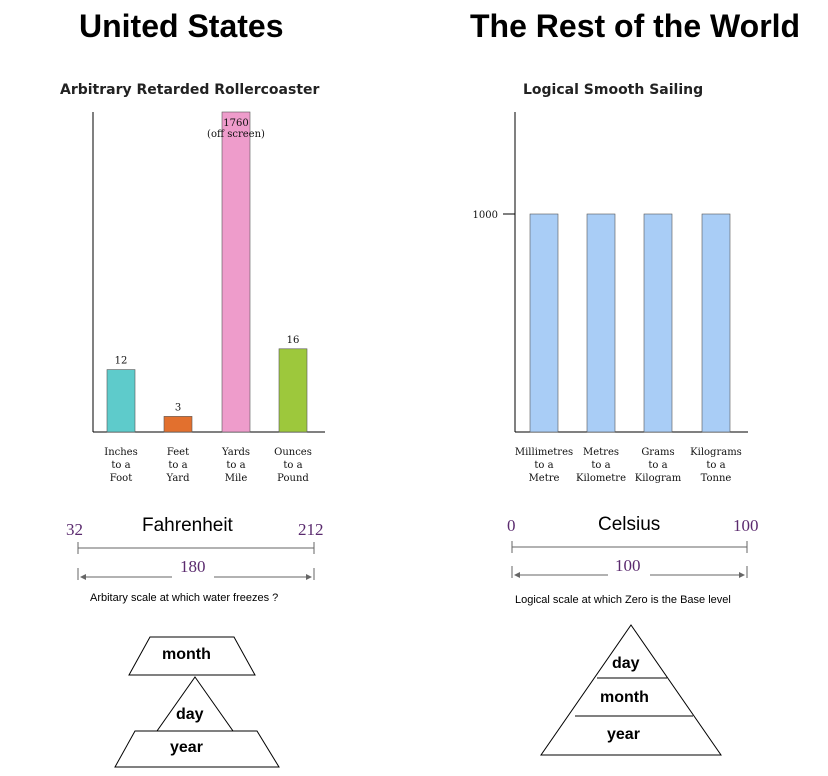 The image size is (828, 776). Describe the element at coordinates (613, 90) in the screenshot. I see `world-chart-title: Logical Smooth Sailing` at that location.